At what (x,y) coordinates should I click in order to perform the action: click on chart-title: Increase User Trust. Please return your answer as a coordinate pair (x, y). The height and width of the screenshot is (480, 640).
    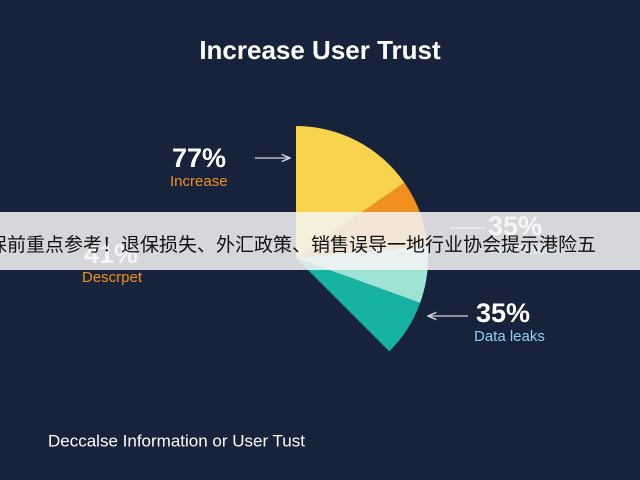
    Looking at the image, I should click on (320, 50).